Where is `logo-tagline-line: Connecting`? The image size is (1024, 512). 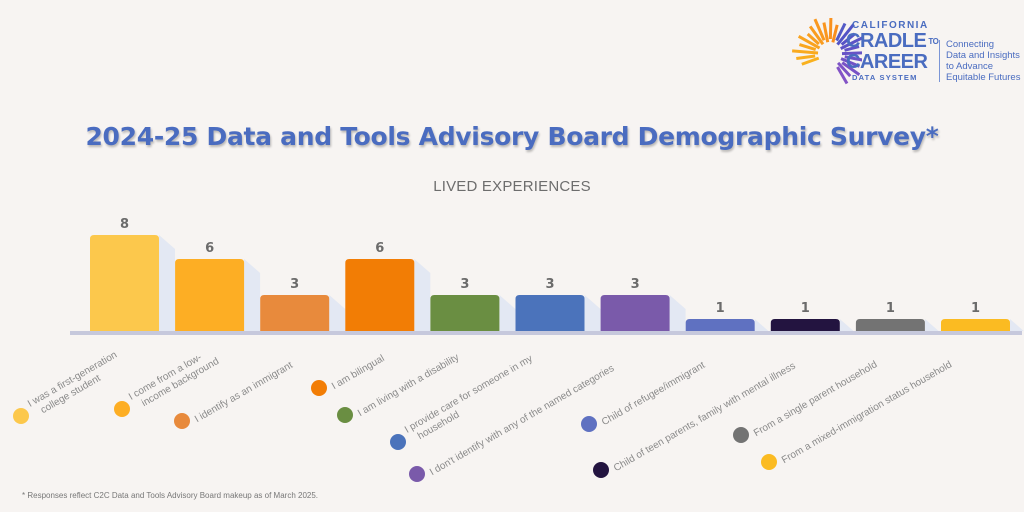 logo-tagline-line: Connecting is located at coordinates (970, 44).